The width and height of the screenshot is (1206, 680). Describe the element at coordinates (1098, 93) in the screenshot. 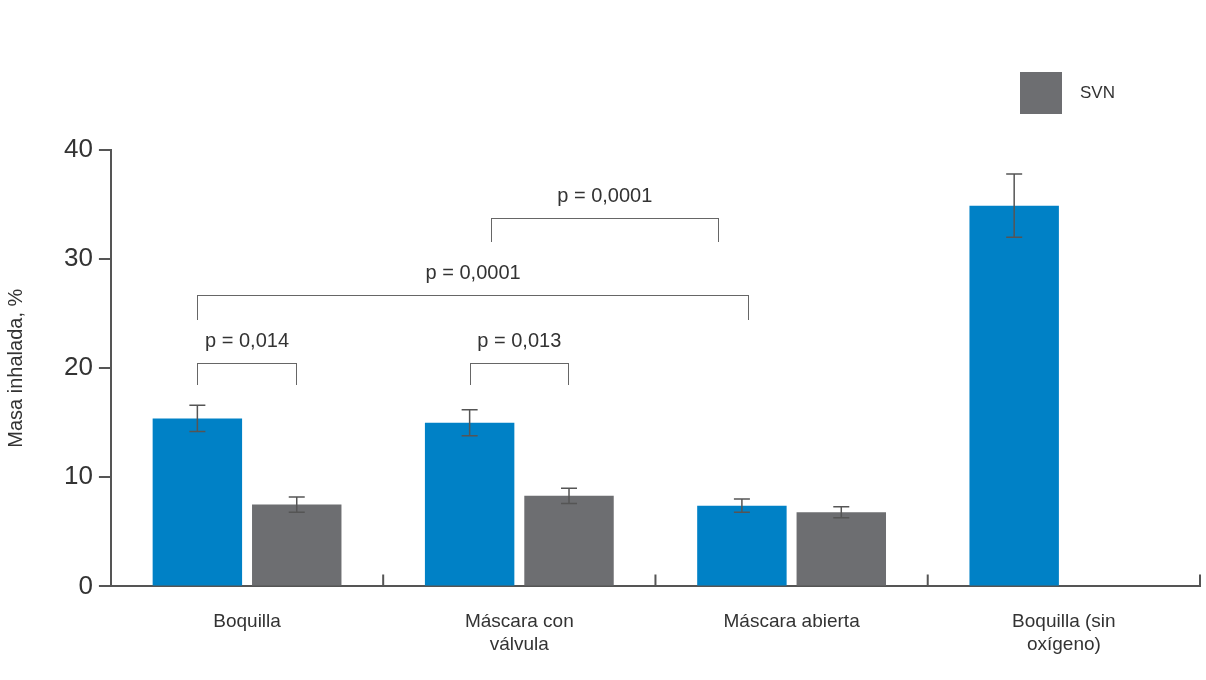

I see `text: SVN` at that location.